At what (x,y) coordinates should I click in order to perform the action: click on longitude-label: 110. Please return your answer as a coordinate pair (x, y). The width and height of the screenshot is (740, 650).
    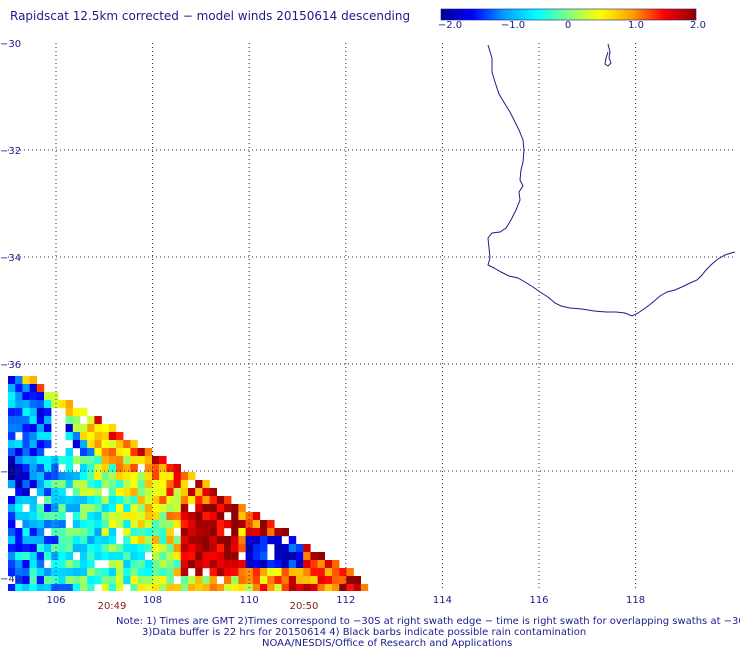
    Looking at the image, I should click on (249, 600).